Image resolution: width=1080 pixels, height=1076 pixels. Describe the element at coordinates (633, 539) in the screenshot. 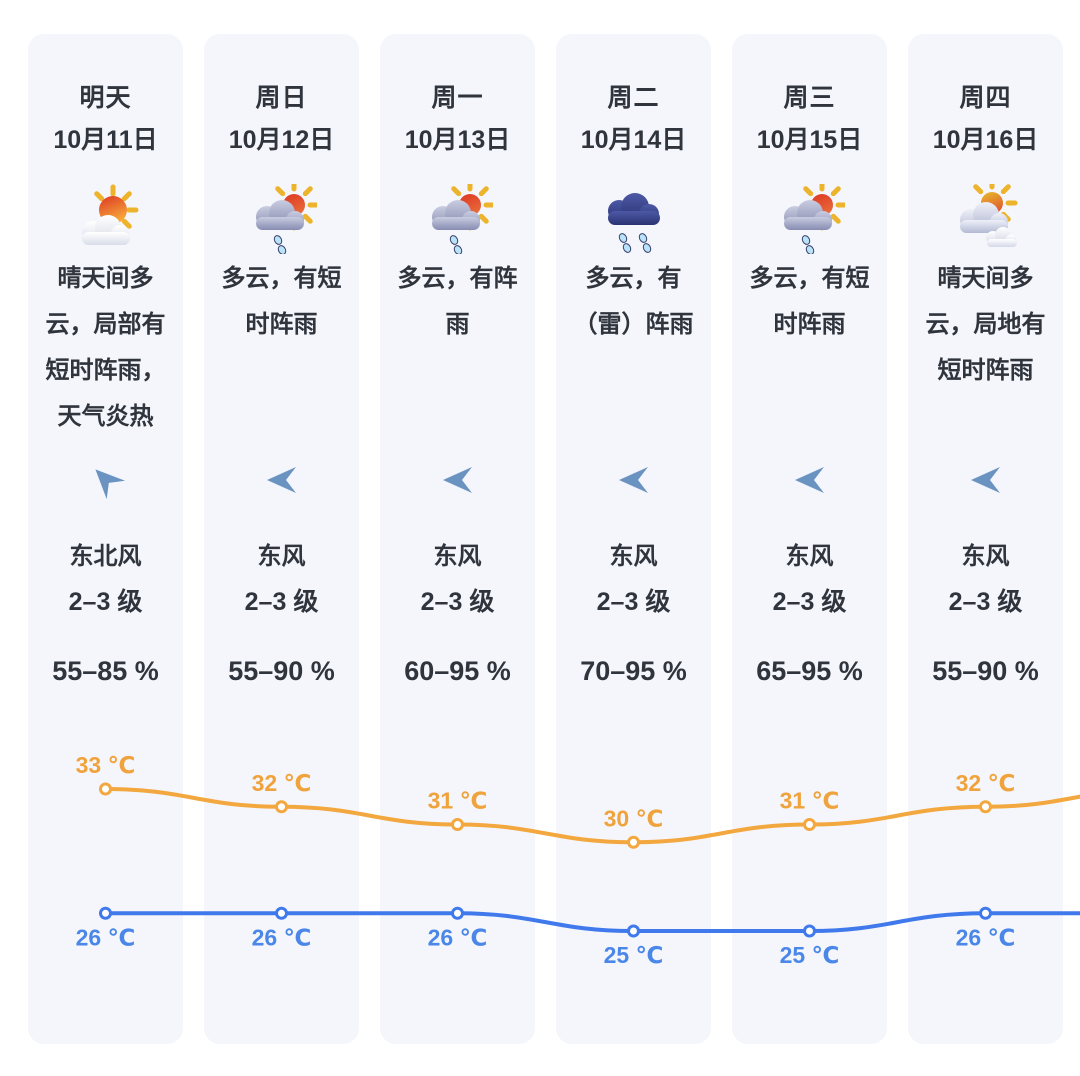

I see `day-card-4: 周二 10月14日 多云，有（雷）阵雨 东风 2–3 级 70–95 %` at that location.